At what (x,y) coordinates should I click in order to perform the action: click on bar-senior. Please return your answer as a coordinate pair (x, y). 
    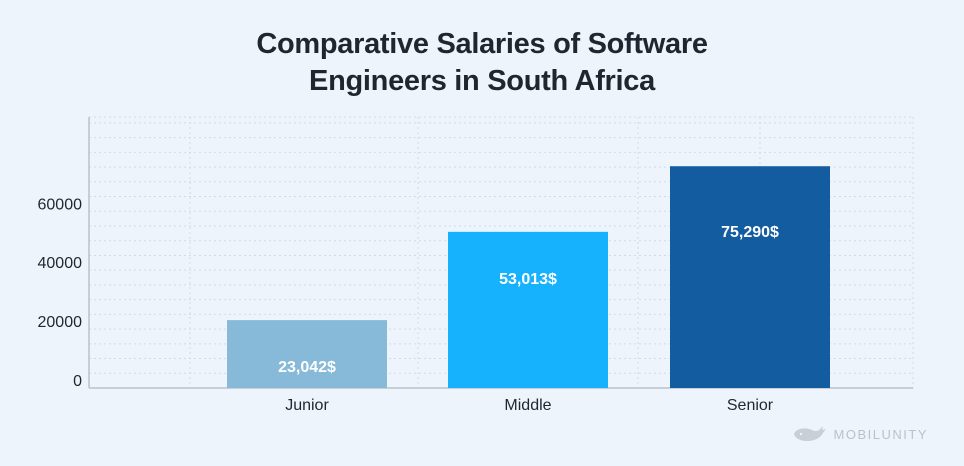
    Looking at the image, I should click on (750, 277).